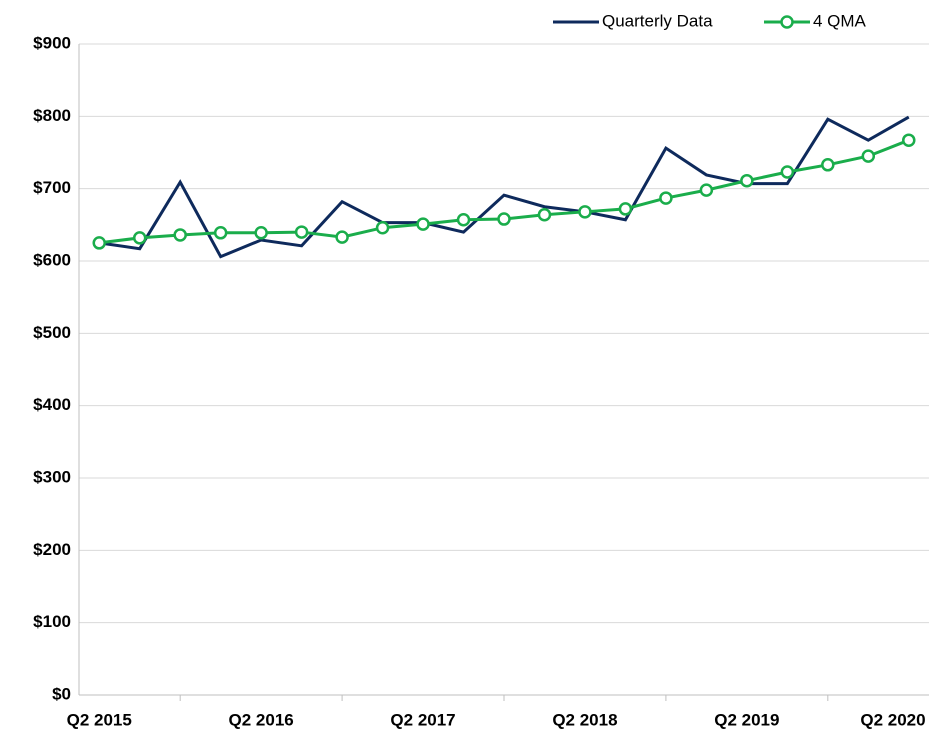 This screenshot has height=734, width=950. What do you see at coordinates (52, 187) in the screenshot?
I see `y-tick-label: $700` at bounding box center [52, 187].